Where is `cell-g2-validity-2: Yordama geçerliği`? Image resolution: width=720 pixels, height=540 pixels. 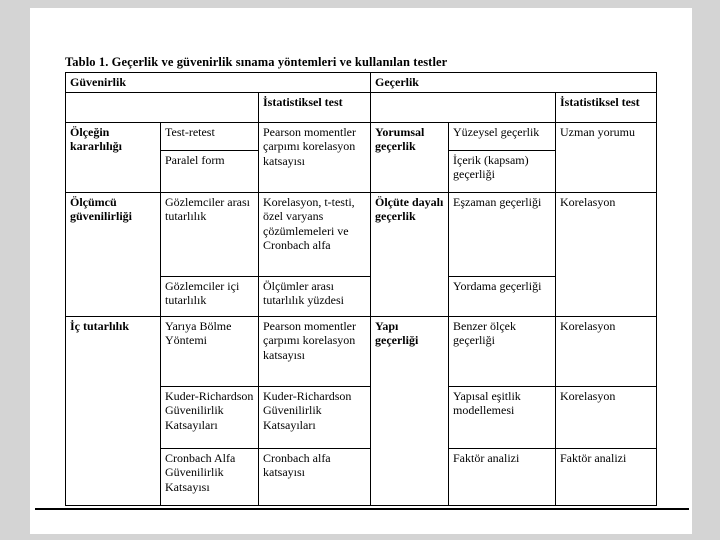
cell-g2-validity-2: Yordama geçerliği is located at coordinates (502, 296).